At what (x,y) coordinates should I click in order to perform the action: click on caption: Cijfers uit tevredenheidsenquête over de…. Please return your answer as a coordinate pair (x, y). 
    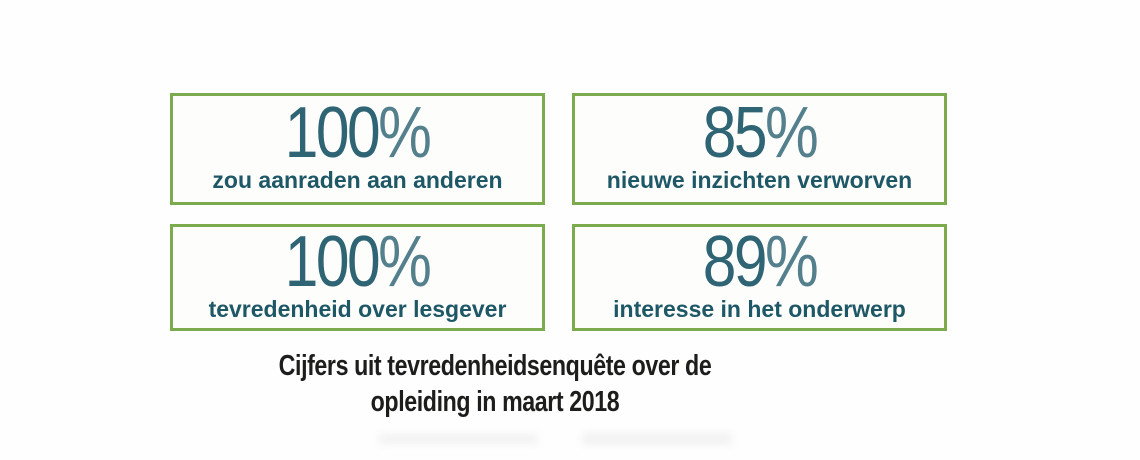
    Looking at the image, I should click on (495, 384).